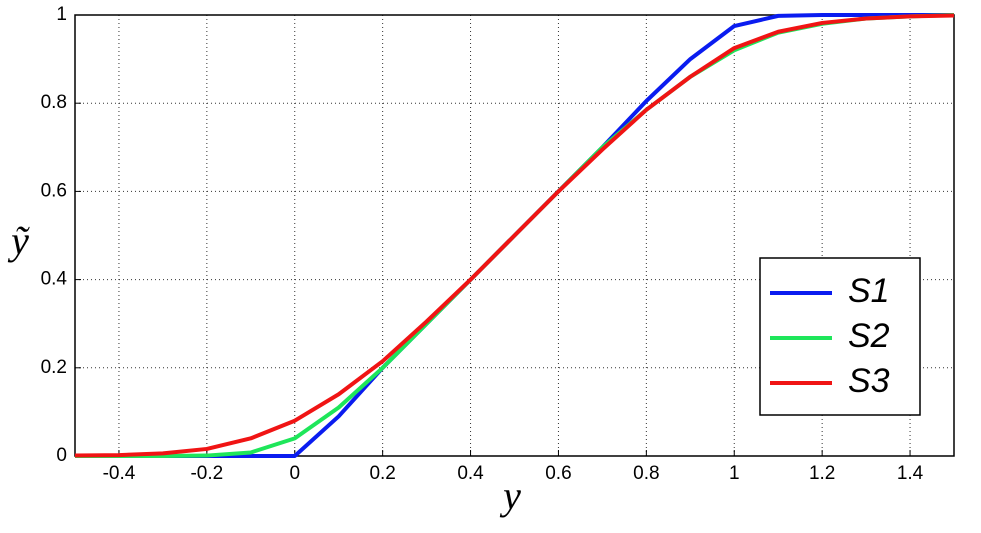 This screenshot has width=981, height=533. Describe the element at coordinates (646, 473) in the screenshot. I see `x-tick-label: 0.8` at that location.